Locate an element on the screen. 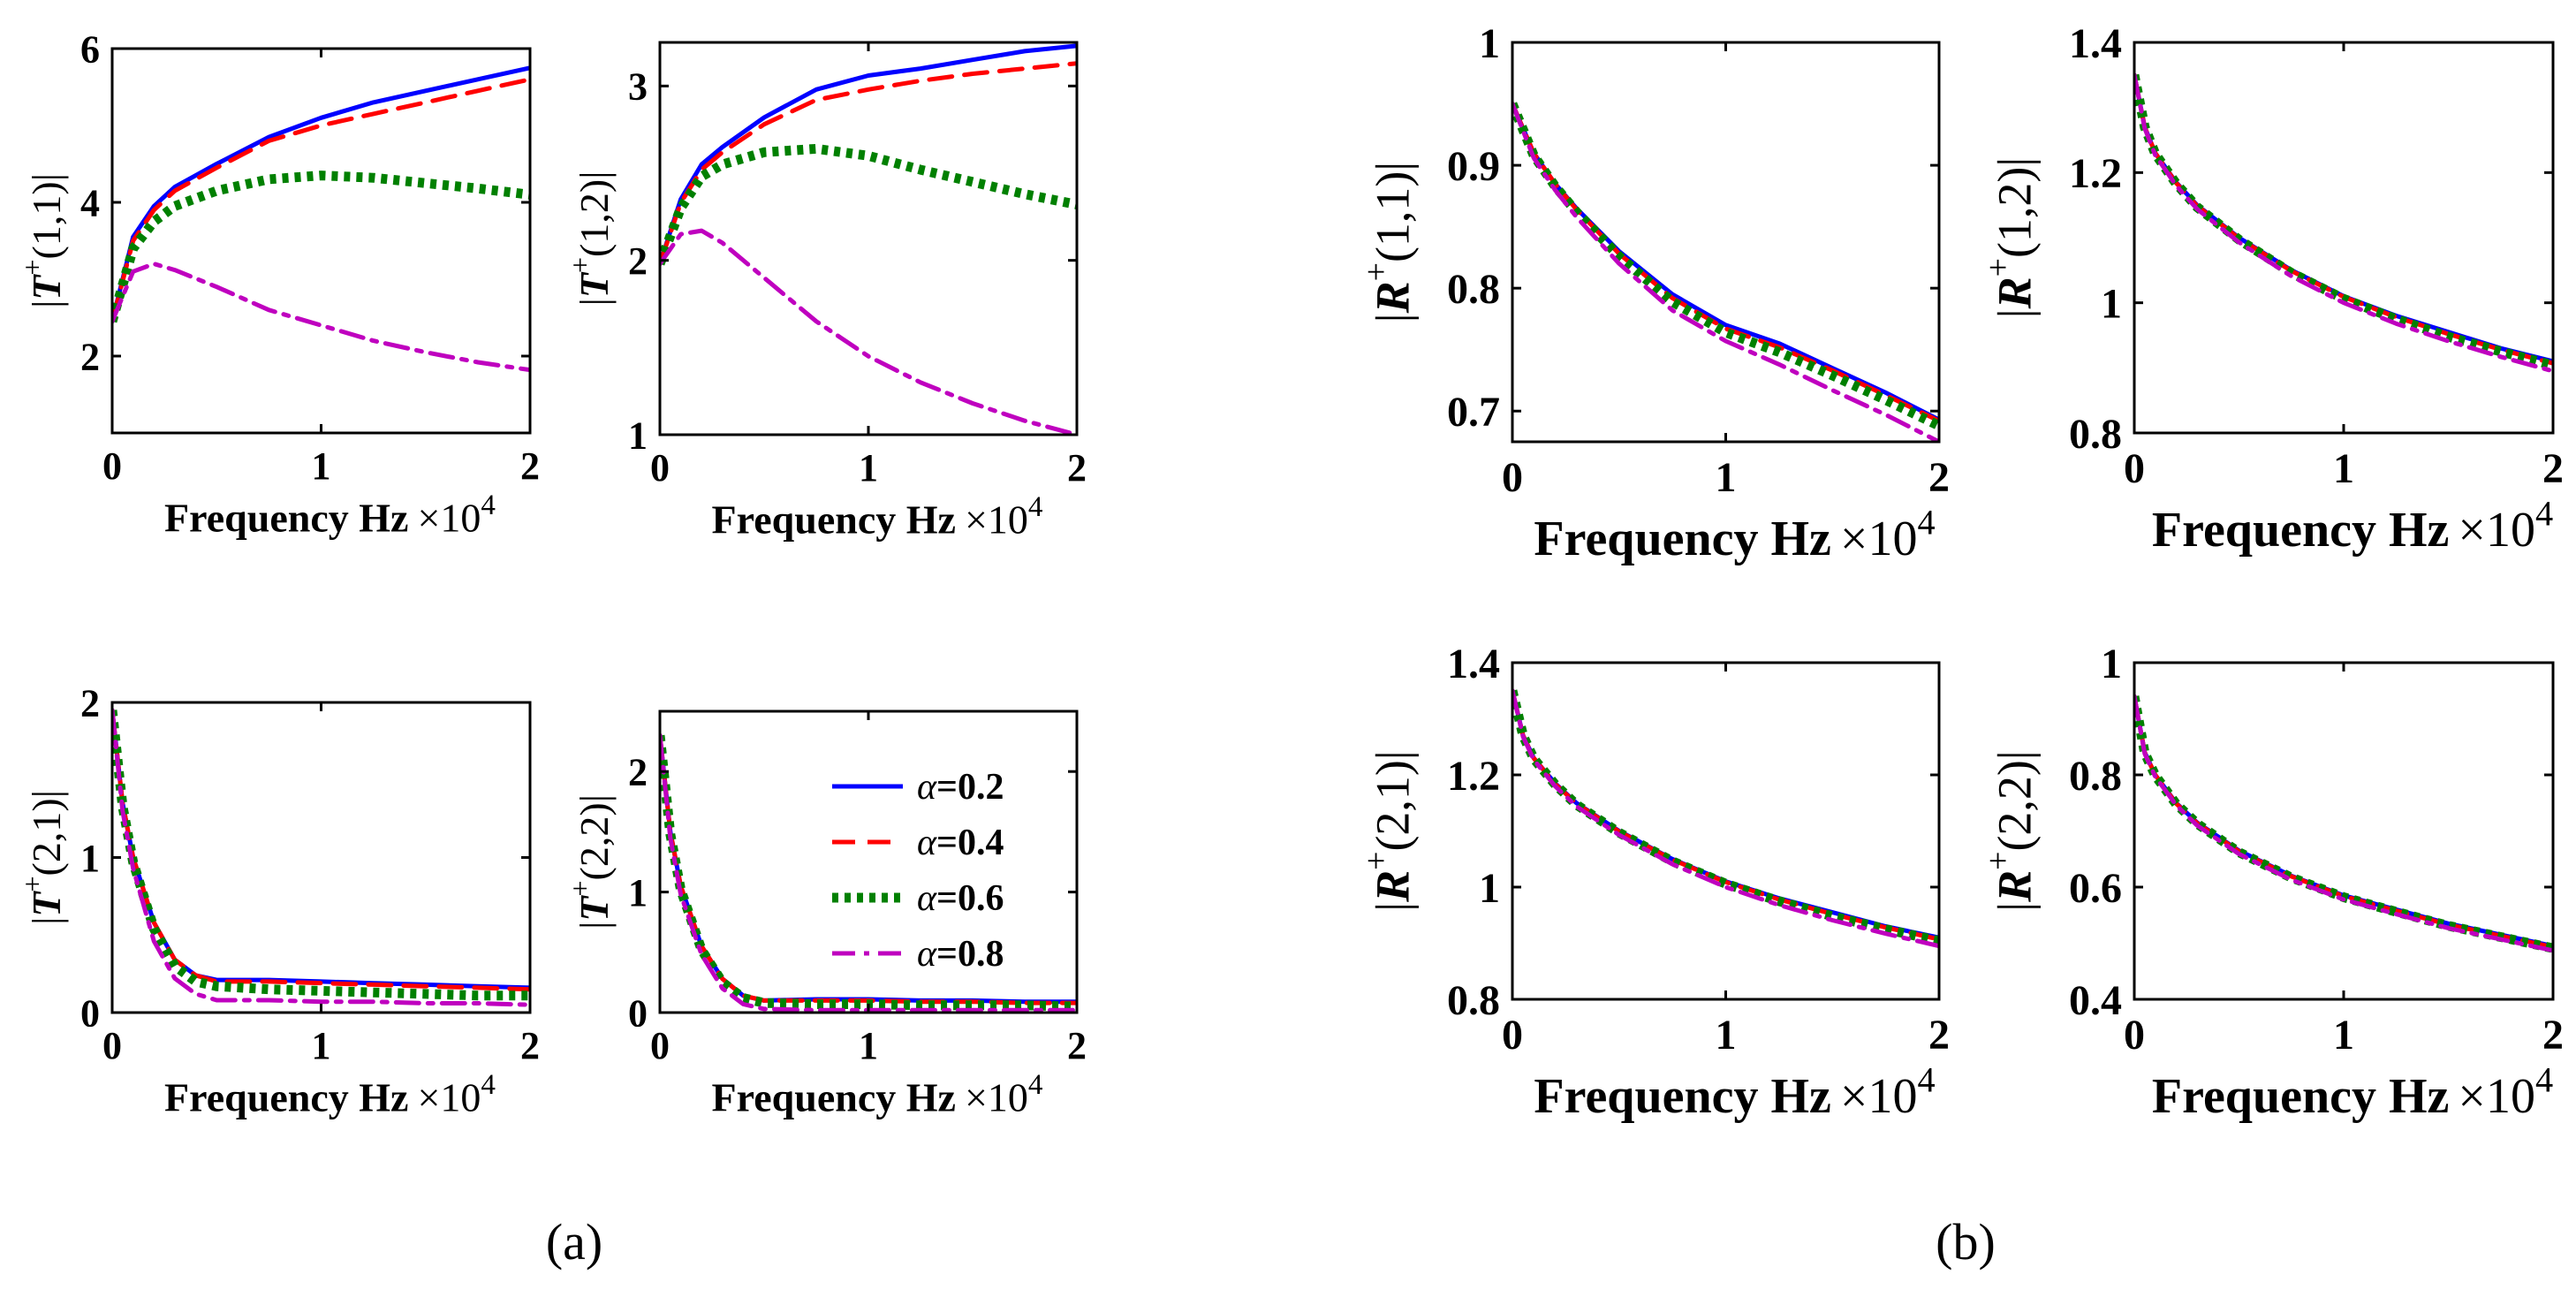  x-tick-label-T11-0: 0 is located at coordinates (112, 466).